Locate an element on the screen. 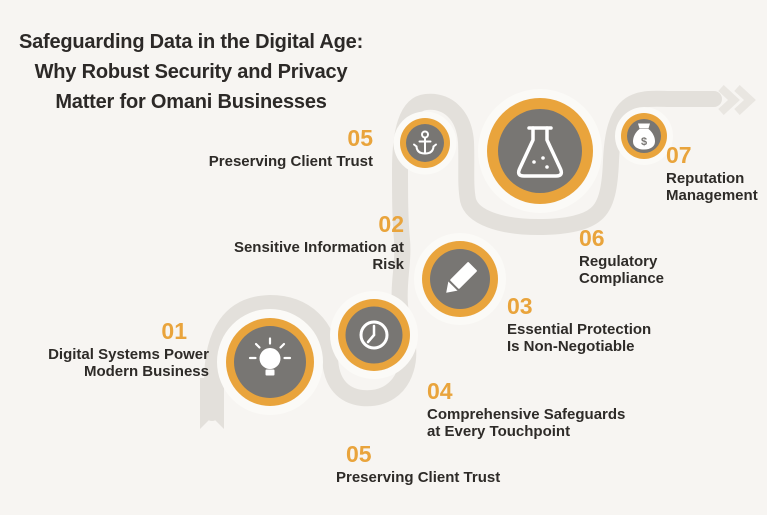  step-01-label: 01 Digital Systems Power Modern Business is located at coordinates (128, 349).